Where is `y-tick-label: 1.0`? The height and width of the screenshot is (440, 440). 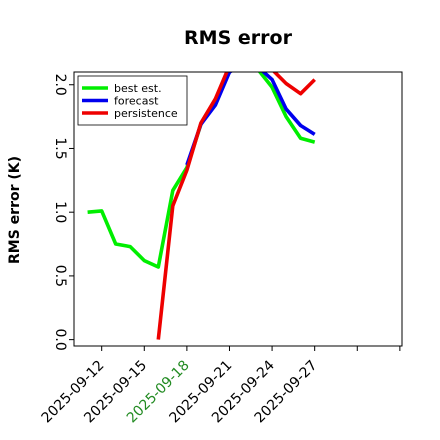 y-tick-label: 1.0 is located at coordinates (60, 212).